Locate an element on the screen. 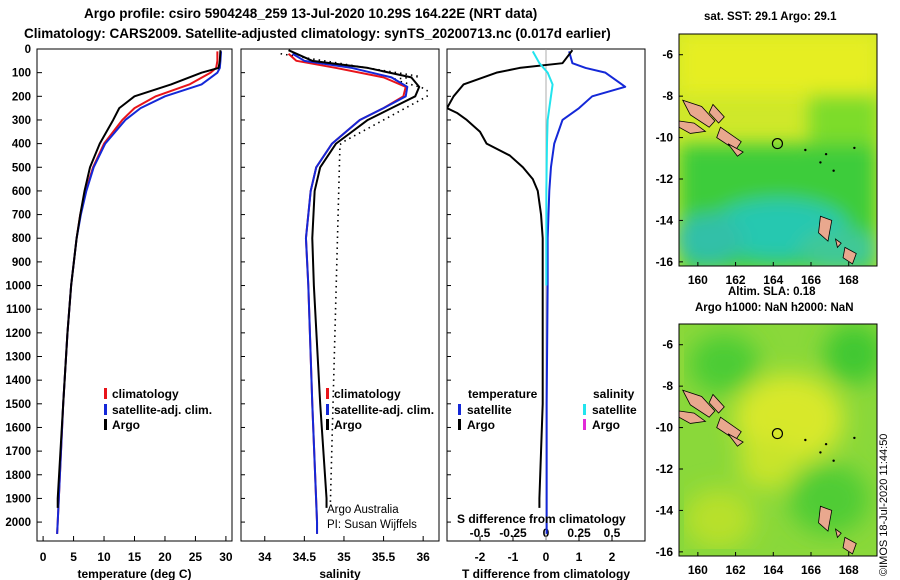 Image resolution: width=900 pixels, height=580 pixels. x-tick-label: -2 is located at coordinates (480, 557).